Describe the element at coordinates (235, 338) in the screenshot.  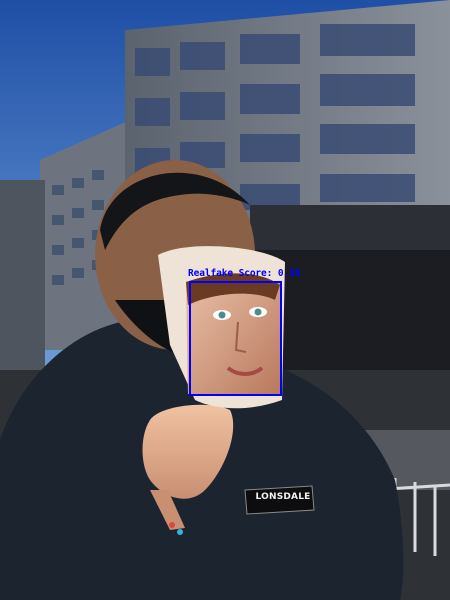
I see `face-detection-box` at that location.